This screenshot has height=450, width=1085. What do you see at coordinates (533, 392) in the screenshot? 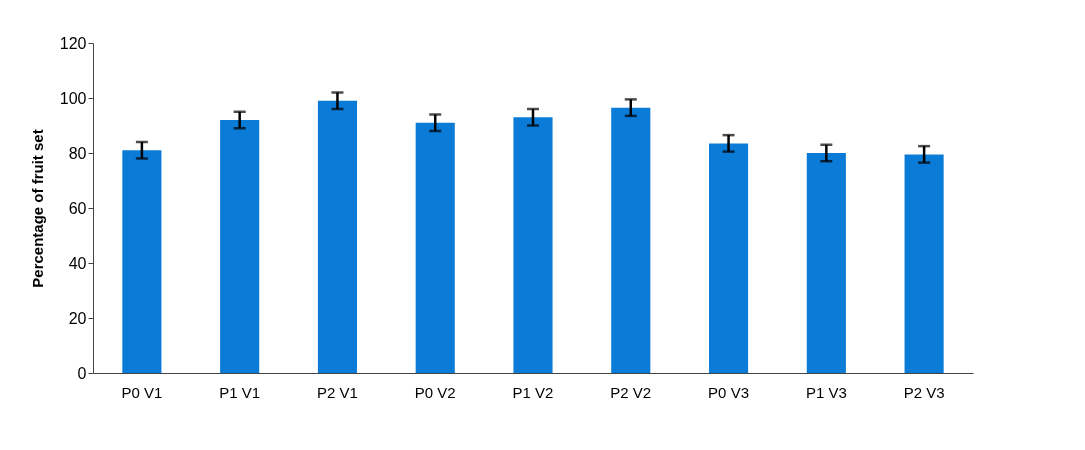
I see `x-tick-label: P1 V2` at bounding box center [533, 392].